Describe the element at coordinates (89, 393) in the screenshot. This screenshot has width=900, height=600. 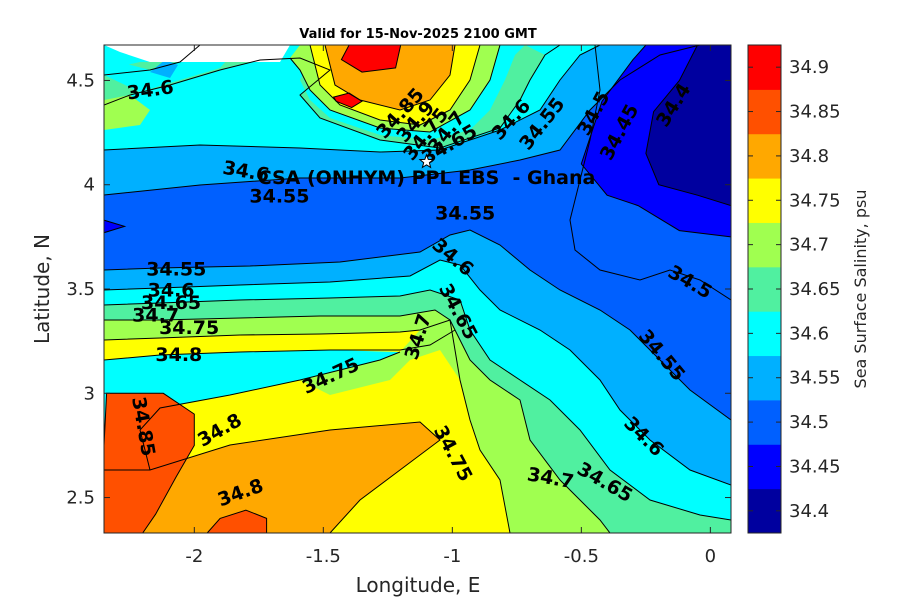
I see `y-tick-label: 3` at that location.